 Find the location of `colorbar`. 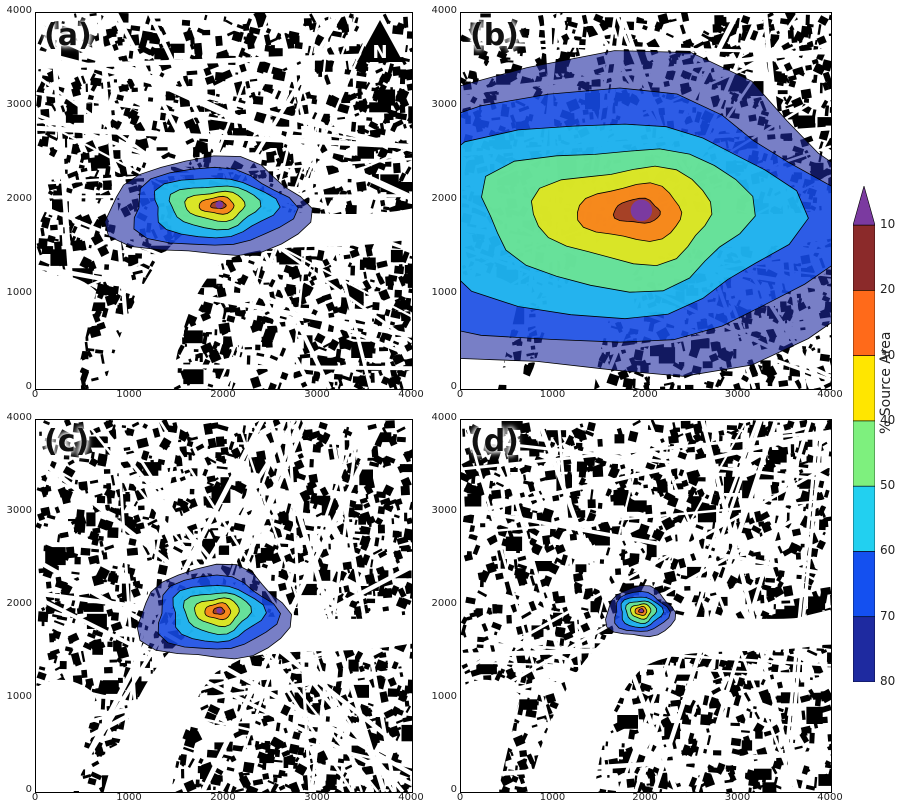

colorbar is located at coordinates (864, 434).